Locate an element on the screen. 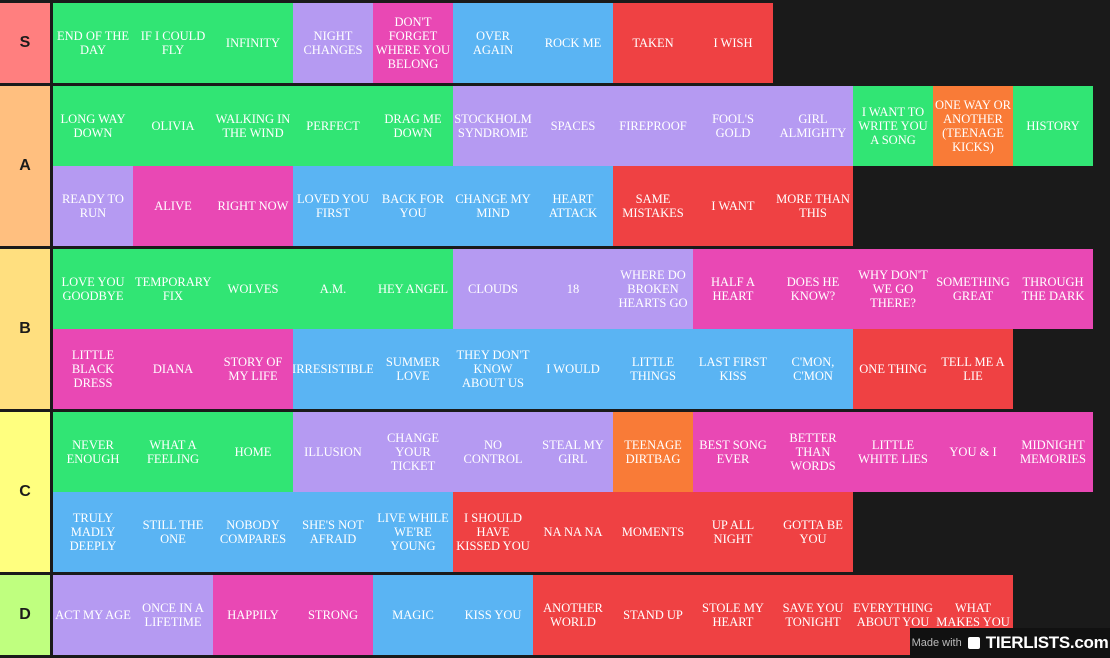 This screenshot has width=1110, height=658. tier-item: NIGHT CHANGES is located at coordinates (333, 43).